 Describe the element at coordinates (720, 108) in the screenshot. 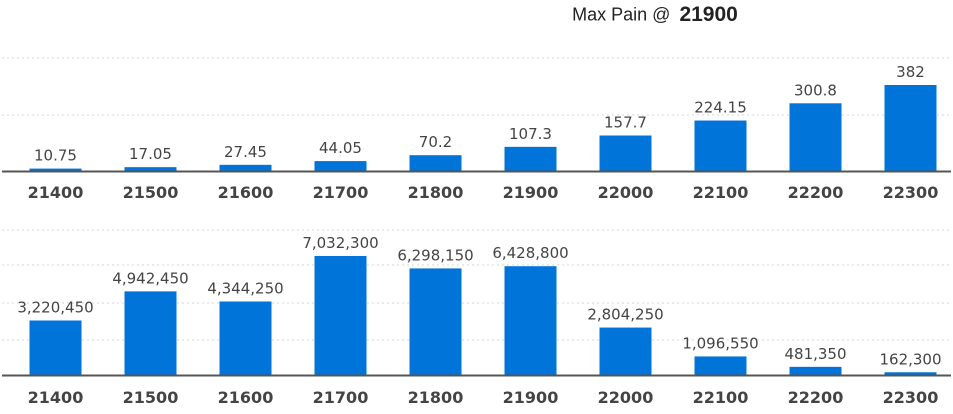

I see `top-value-label-22100: 224.15` at that location.